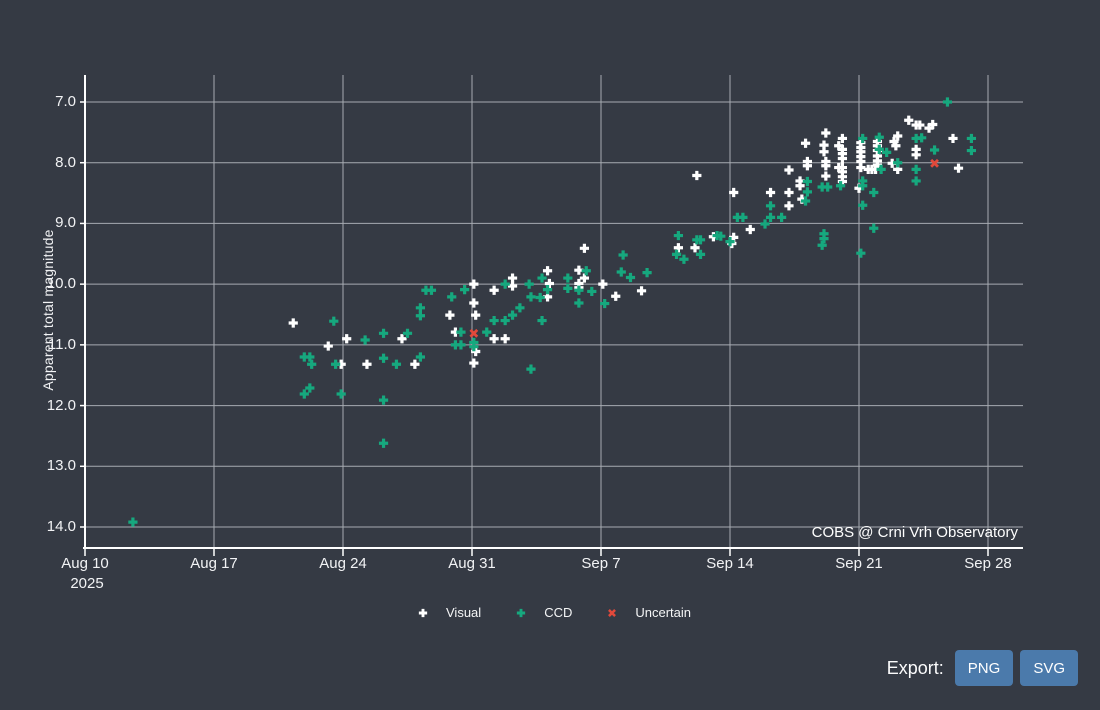  Describe the element at coordinates (65, 101) in the screenshot. I see `y-tick-label: 7.0` at that location.